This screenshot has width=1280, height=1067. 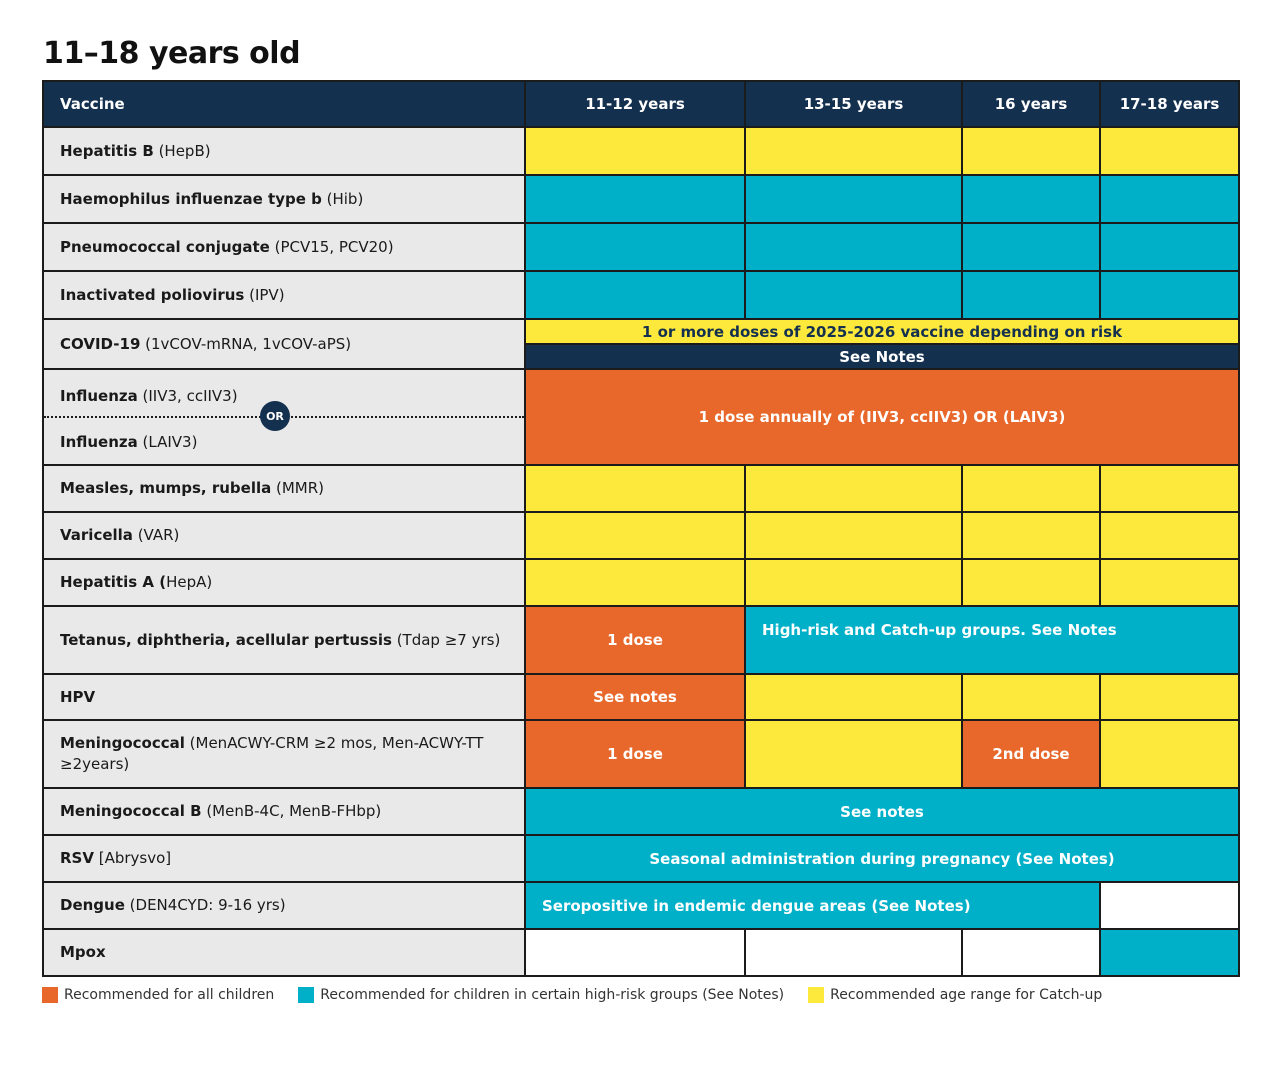 I want to click on row-varicella: Varicella (VAR), so click(x=641, y=535).